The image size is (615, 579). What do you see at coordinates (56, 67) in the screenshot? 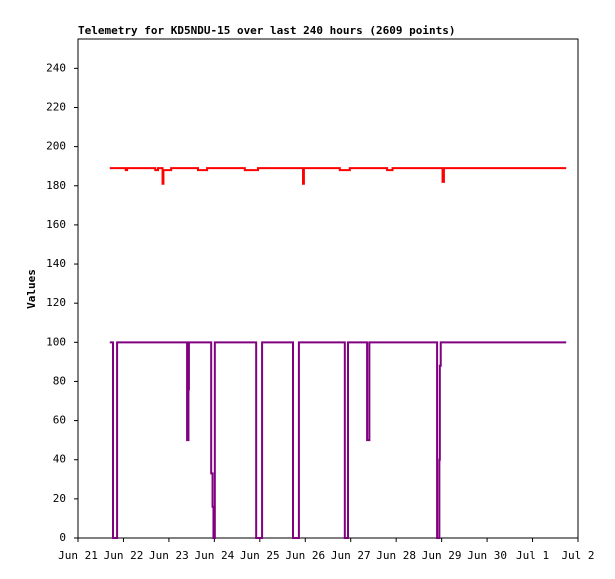
I see `y-tick-label: 240` at bounding box center [56, 67].